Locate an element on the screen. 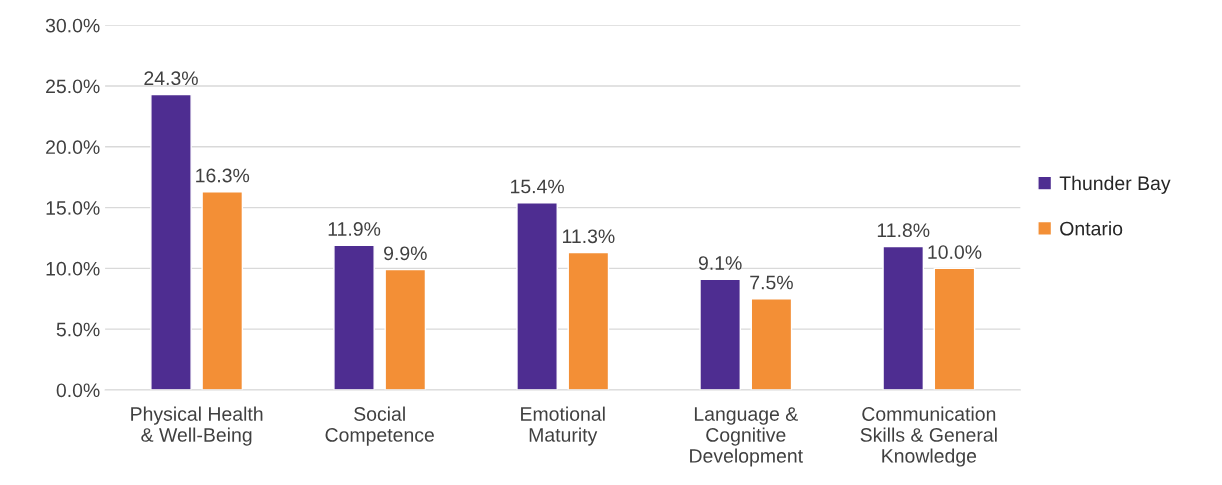 The height and width of the screenshot is (485, 1222). legend-label: Thunder Bay is located at coordinates (1115, 184).